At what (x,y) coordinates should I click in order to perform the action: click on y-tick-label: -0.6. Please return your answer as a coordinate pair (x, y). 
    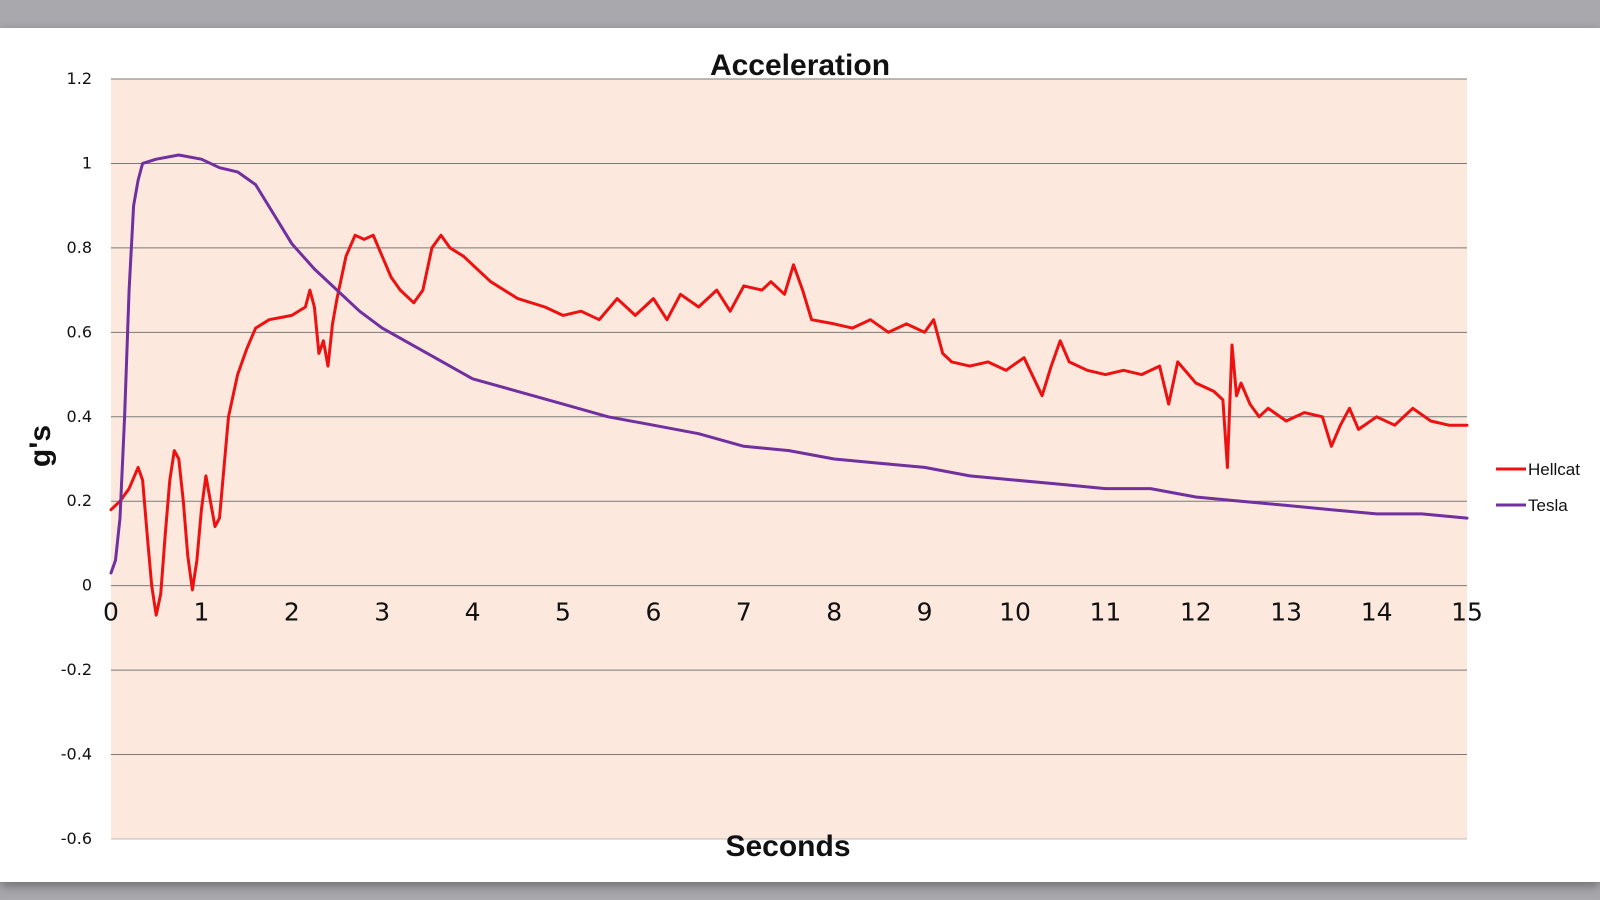
    Looking at the image, I should click on (76, 838).